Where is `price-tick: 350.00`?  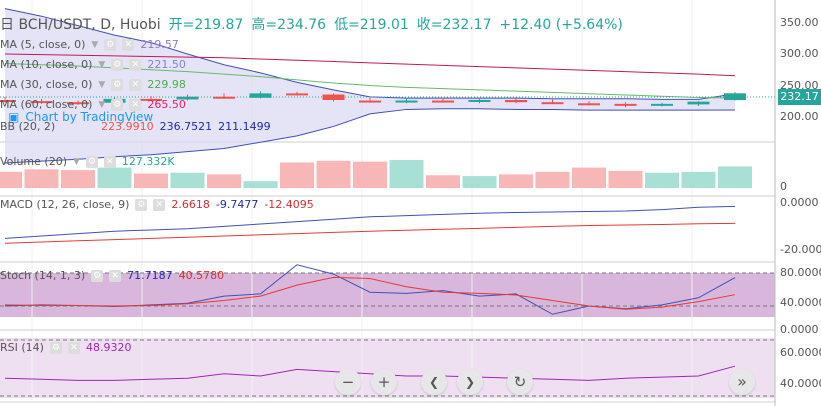
price-tick: 350.00 is located at coordinates (799, 22).